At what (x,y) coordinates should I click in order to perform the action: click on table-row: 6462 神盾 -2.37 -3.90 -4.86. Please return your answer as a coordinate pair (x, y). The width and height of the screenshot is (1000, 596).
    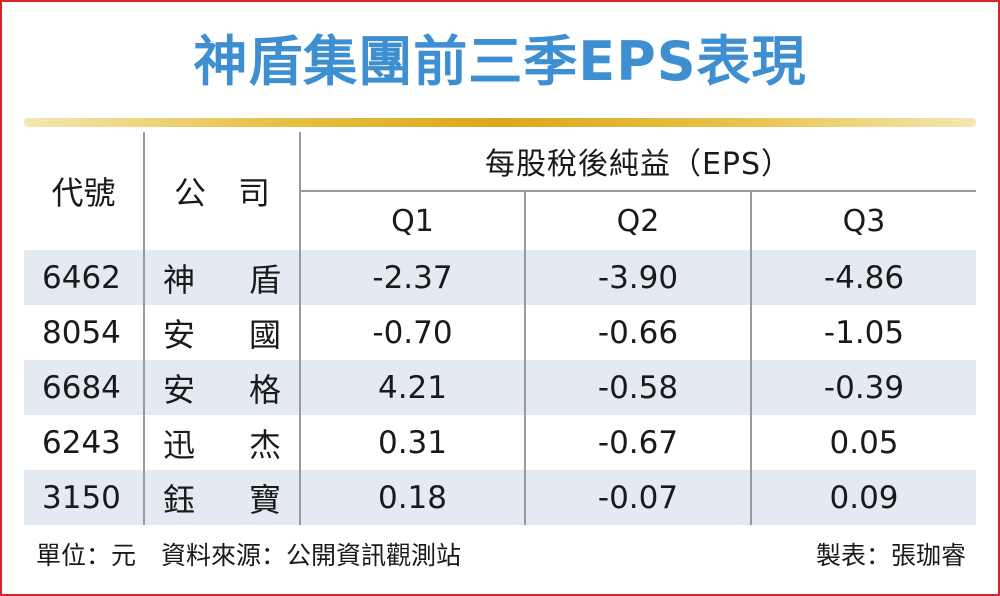
    Looking at the image, I should click on (500, 277).